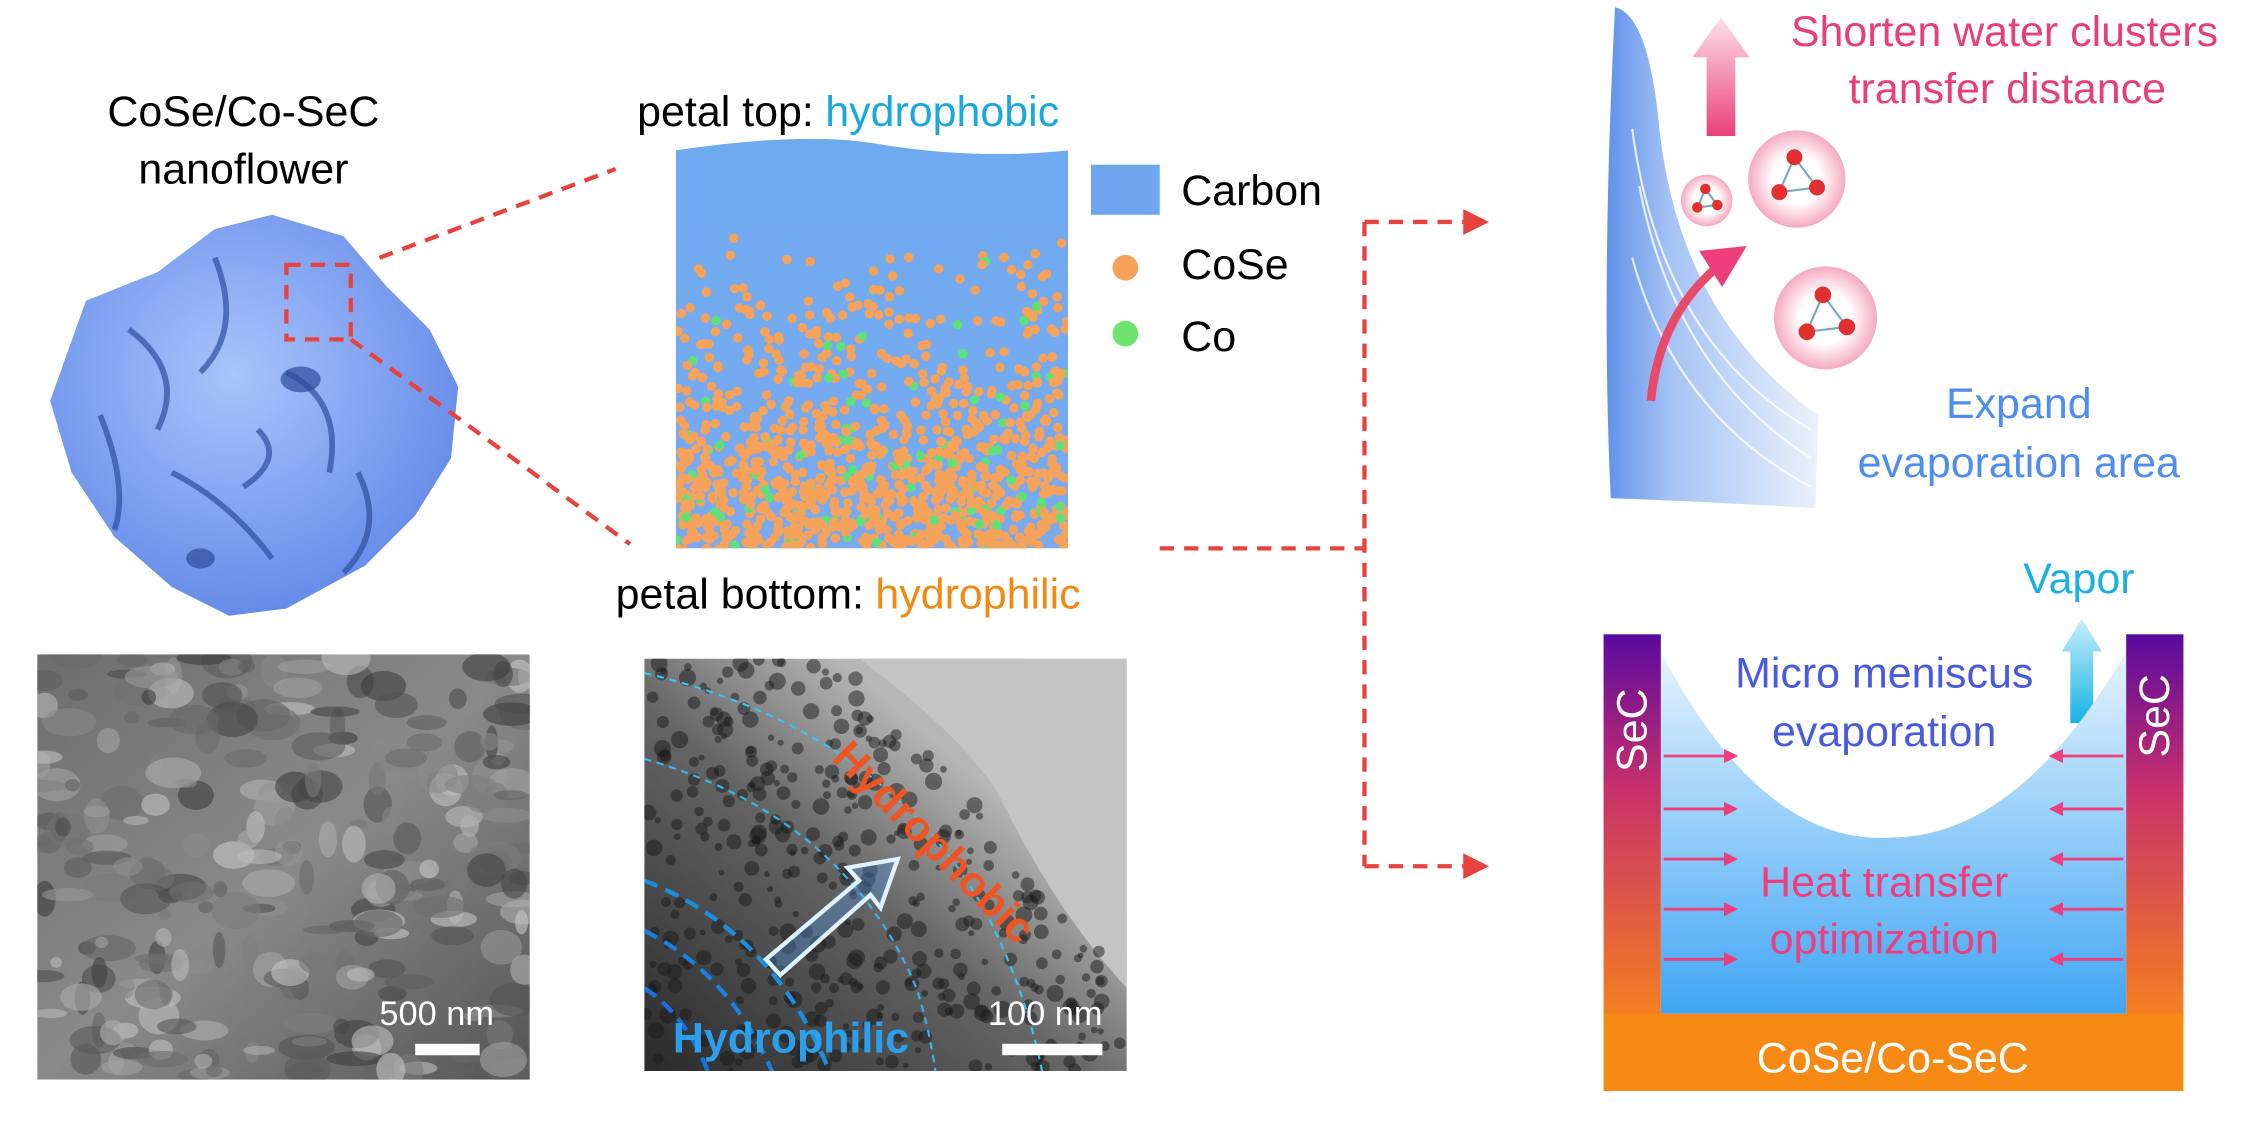 Image resolution: width=2245 pixels, height=1126 pixels. What do you see at coordinates (2007, 89) in the screenshot?
I see `clusters-text: transfer distance` at bounding box center [2007, 89].